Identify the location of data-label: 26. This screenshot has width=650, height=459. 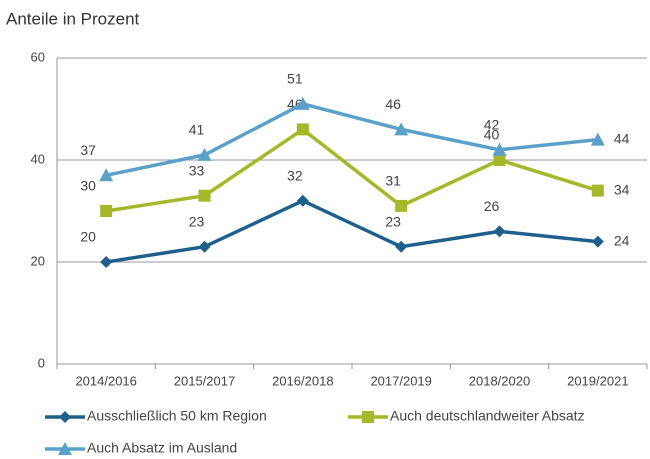
(492, 206).